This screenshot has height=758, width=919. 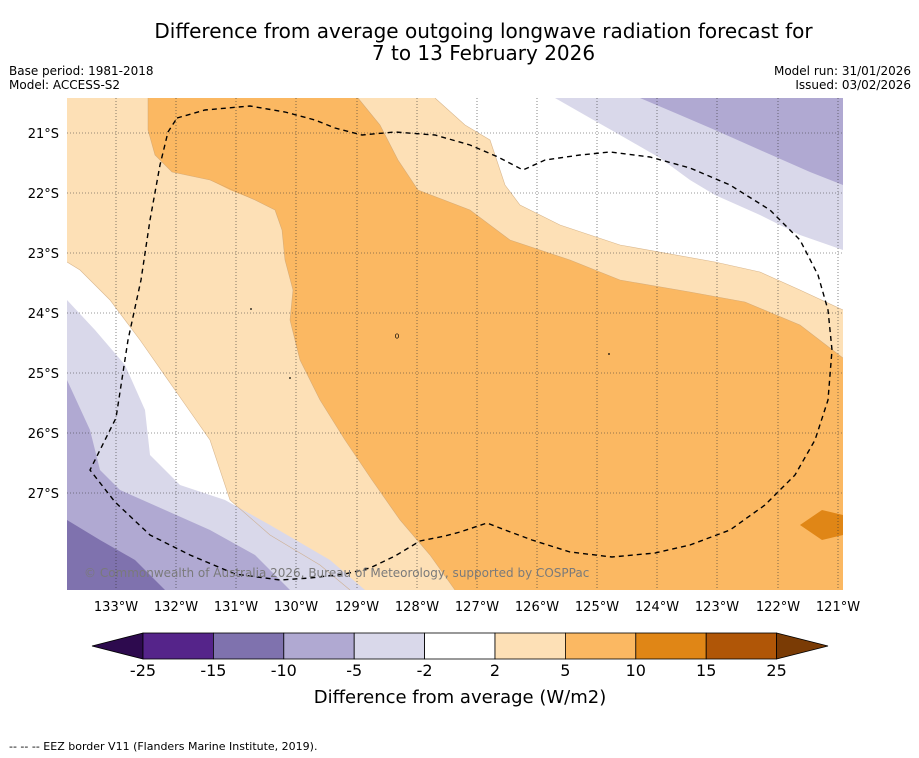 I want to click on lon-label: 125°W, so click(x=597, y=607).